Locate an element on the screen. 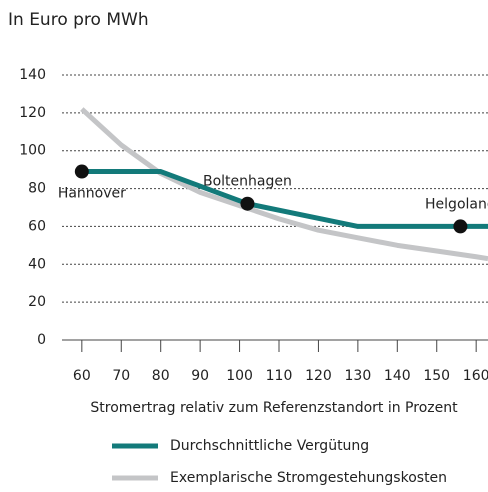  legend-label: Durchschnittliche Vergütung is located at coordinates (269, 446).